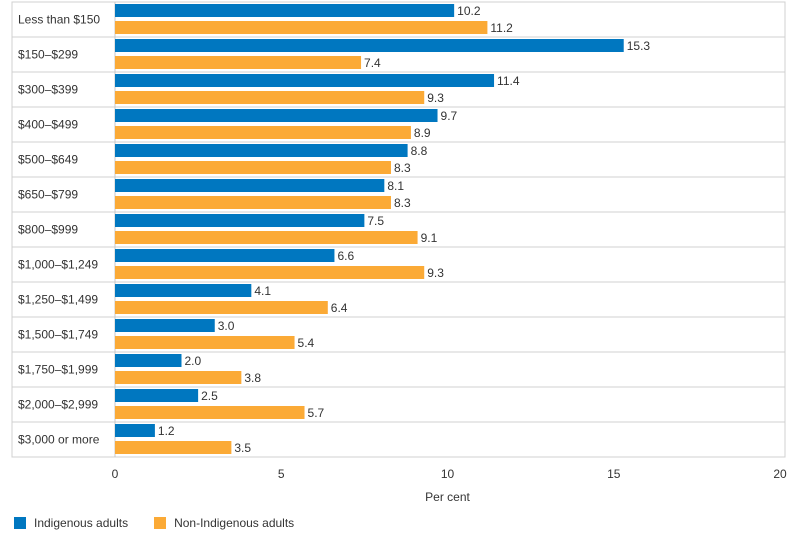  I want to click on category-label: $400–$499, so click(48, 125).